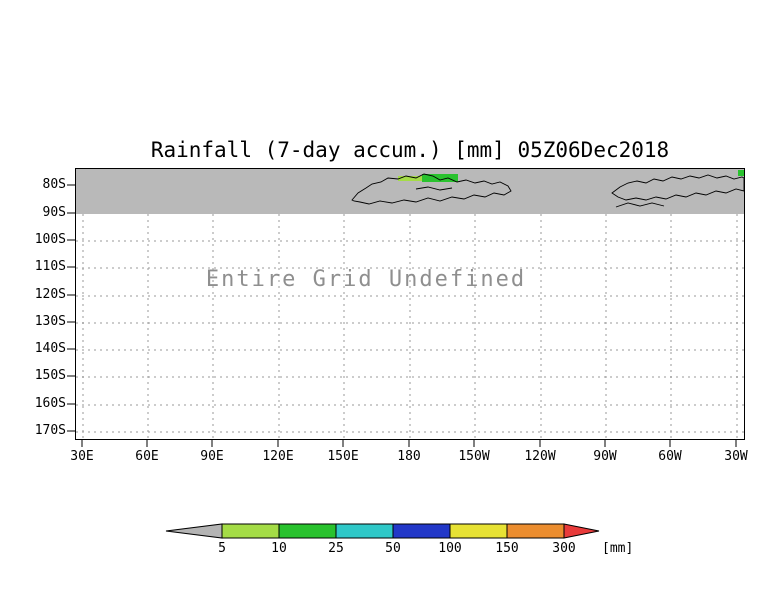 Image resolution: width=784 pixels, height=612 pixels. Describe the element at coordinates (222, 548) in the screenshot. I see `colorbar-label-5: 5` at that location.